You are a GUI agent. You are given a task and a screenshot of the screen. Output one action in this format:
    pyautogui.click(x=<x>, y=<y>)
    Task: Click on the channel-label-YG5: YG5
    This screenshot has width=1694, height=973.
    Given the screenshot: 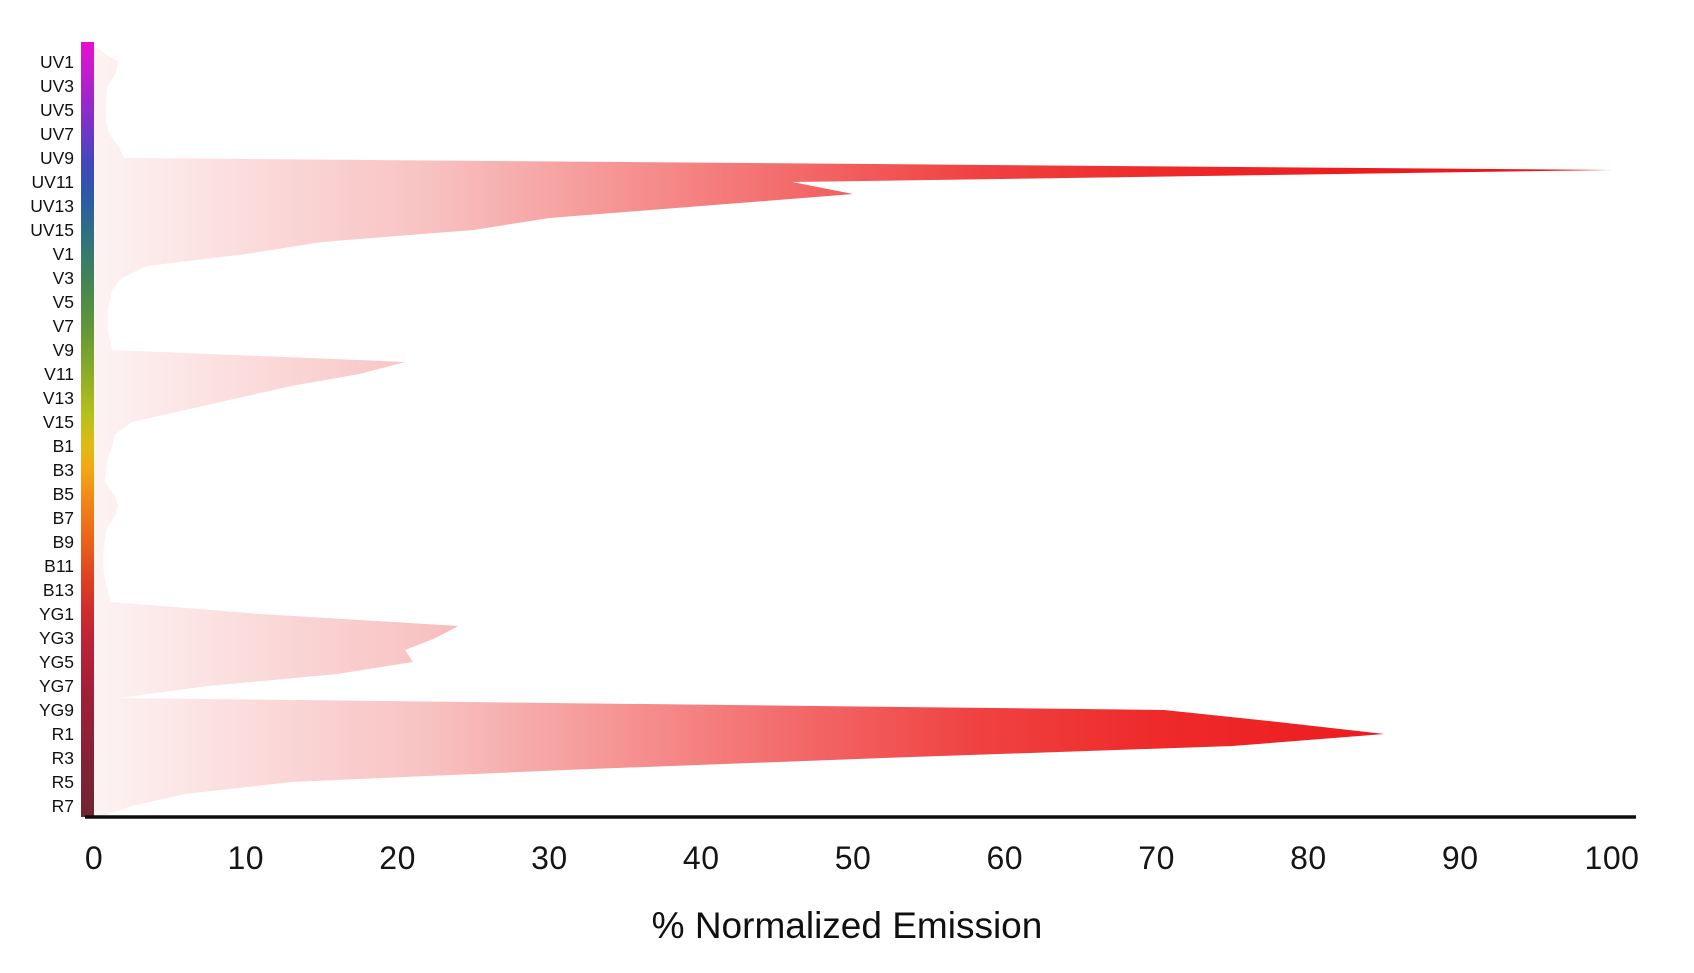 What is the action you would take?
    pyautogui.click(x=56, y=662)
    